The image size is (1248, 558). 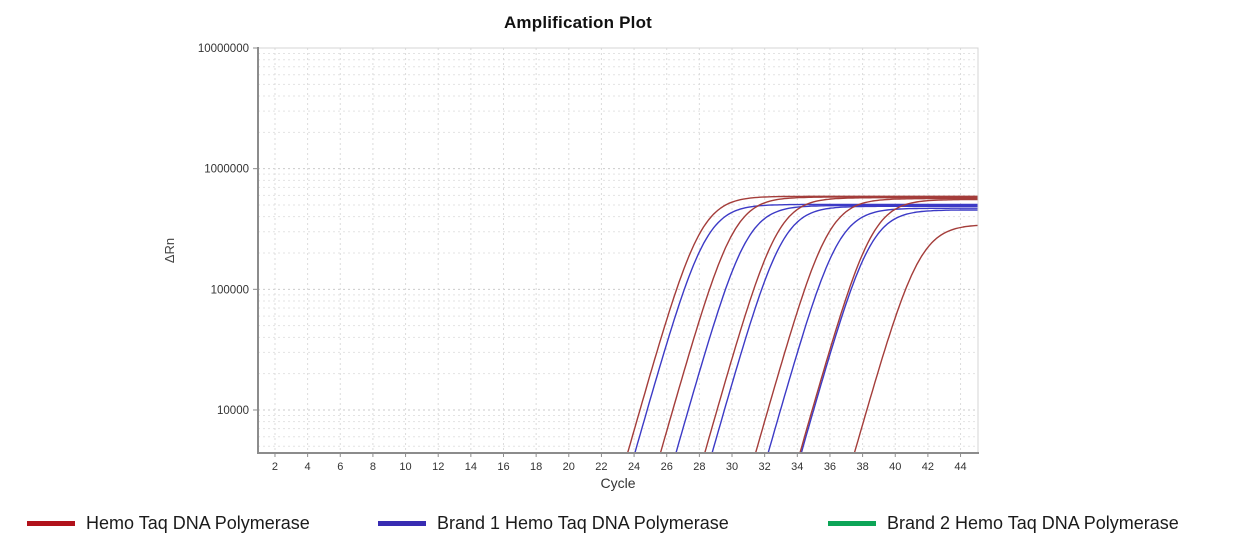 What do you see at coordinates (583, 522) in the screenshot?
I see `legend-label: Brand 1 Hemo Taq DNA Polymerase` at bounding box center [583, 522].